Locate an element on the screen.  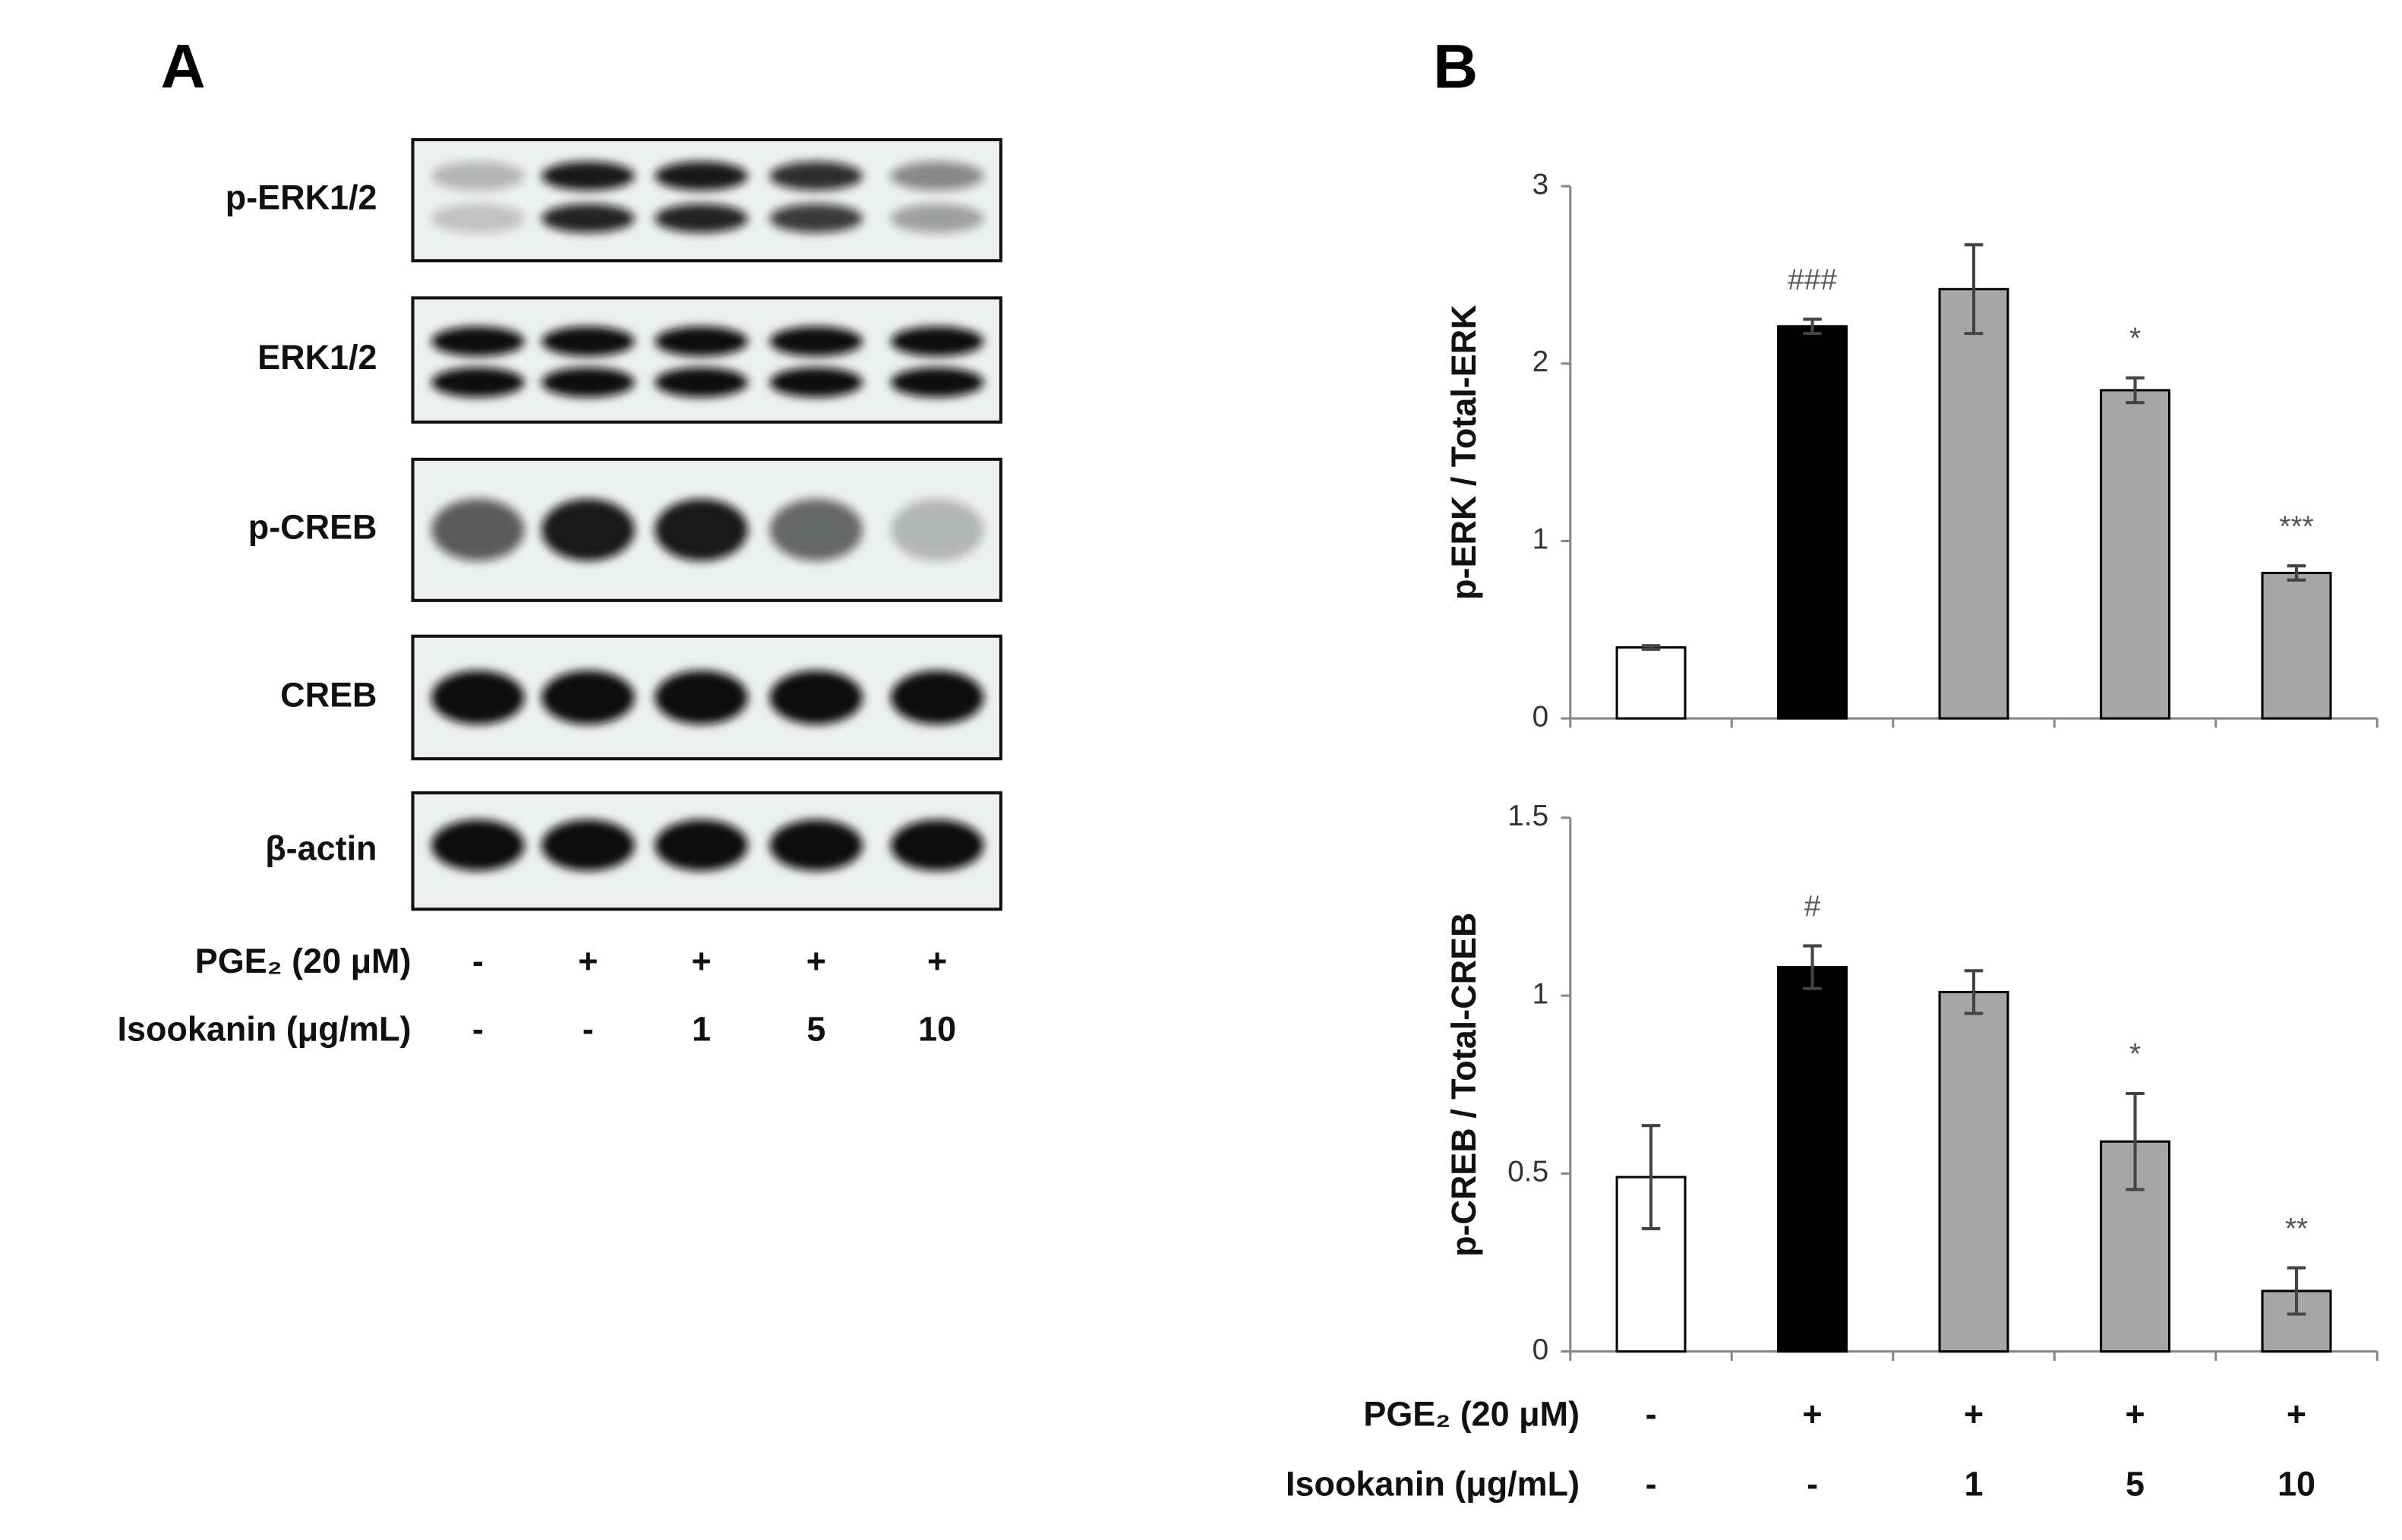
blot-label: CREB is located at coordinates (328, 694).